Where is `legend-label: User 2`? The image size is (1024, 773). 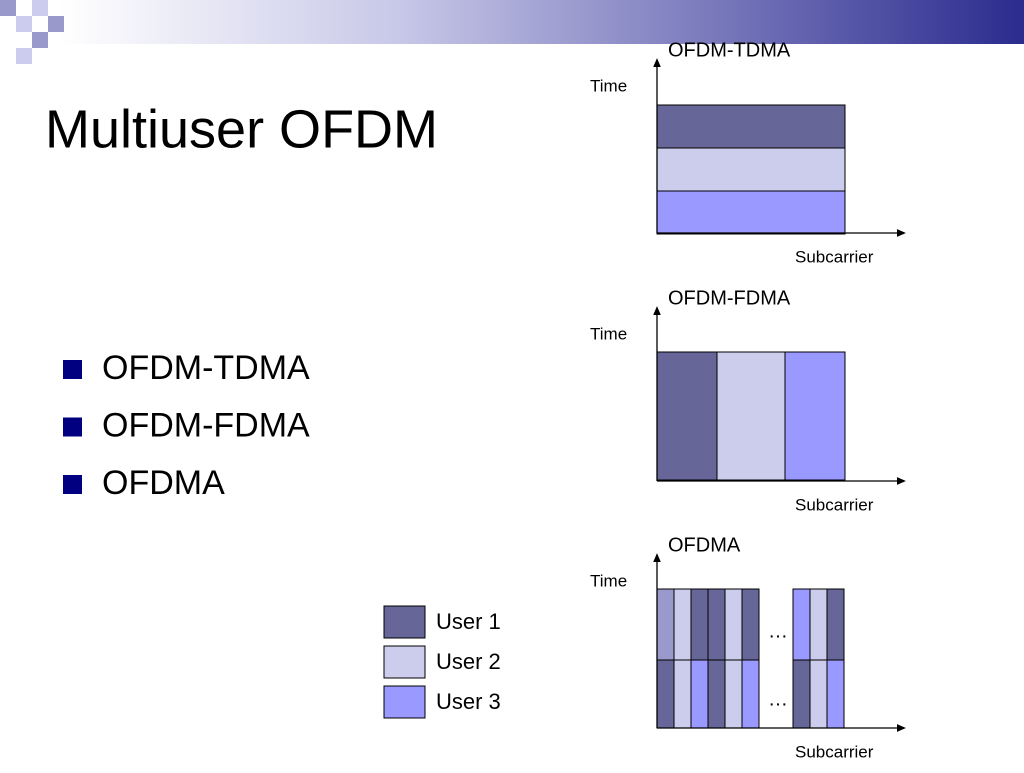 legend-label: User 2 is located at coordinates (468, 661).